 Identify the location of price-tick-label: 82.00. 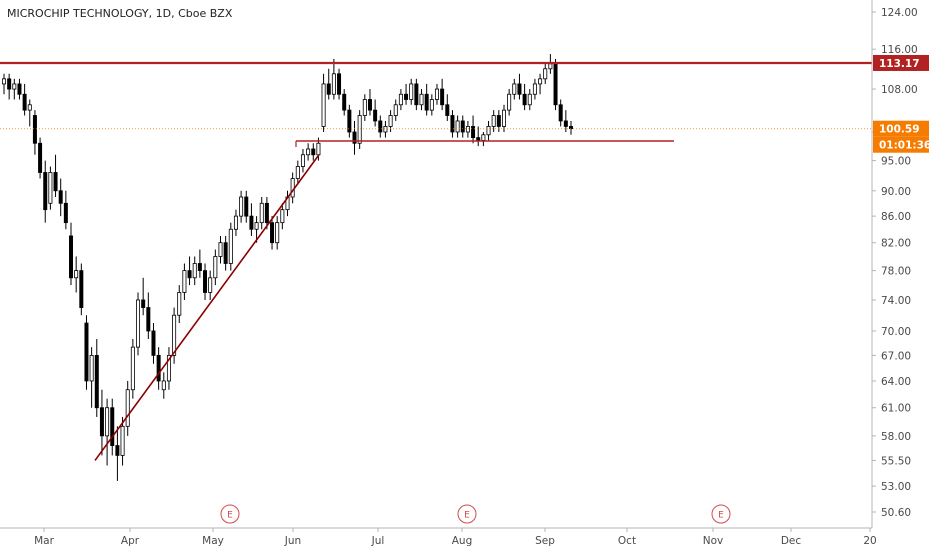
(896, 244).